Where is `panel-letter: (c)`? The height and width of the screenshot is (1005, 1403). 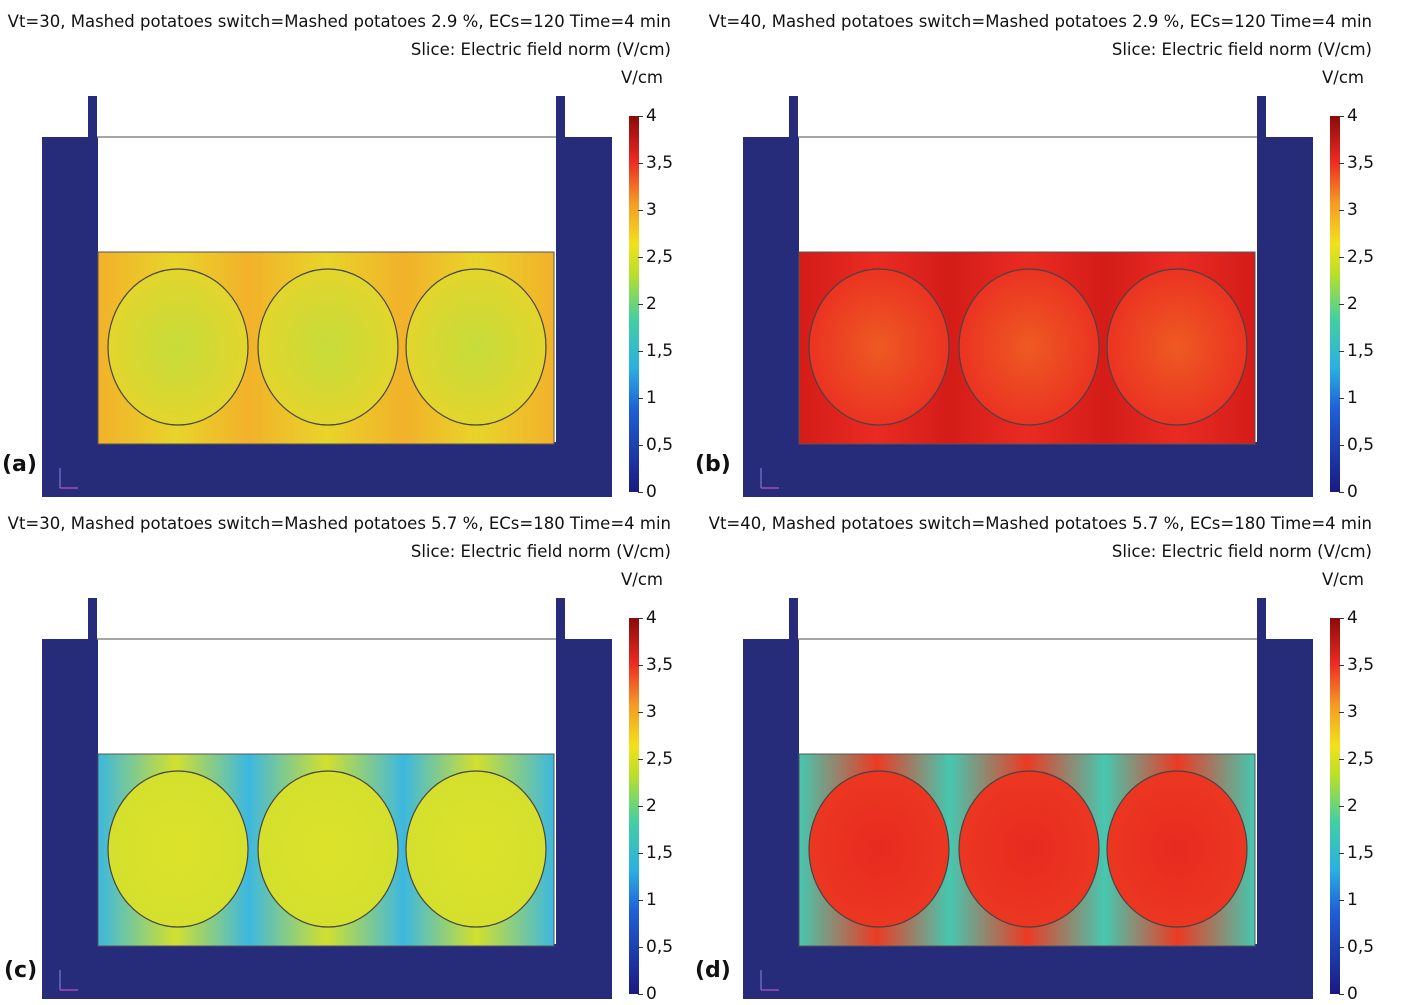
panel-letter: (c) is located at coordinates (21, 970).